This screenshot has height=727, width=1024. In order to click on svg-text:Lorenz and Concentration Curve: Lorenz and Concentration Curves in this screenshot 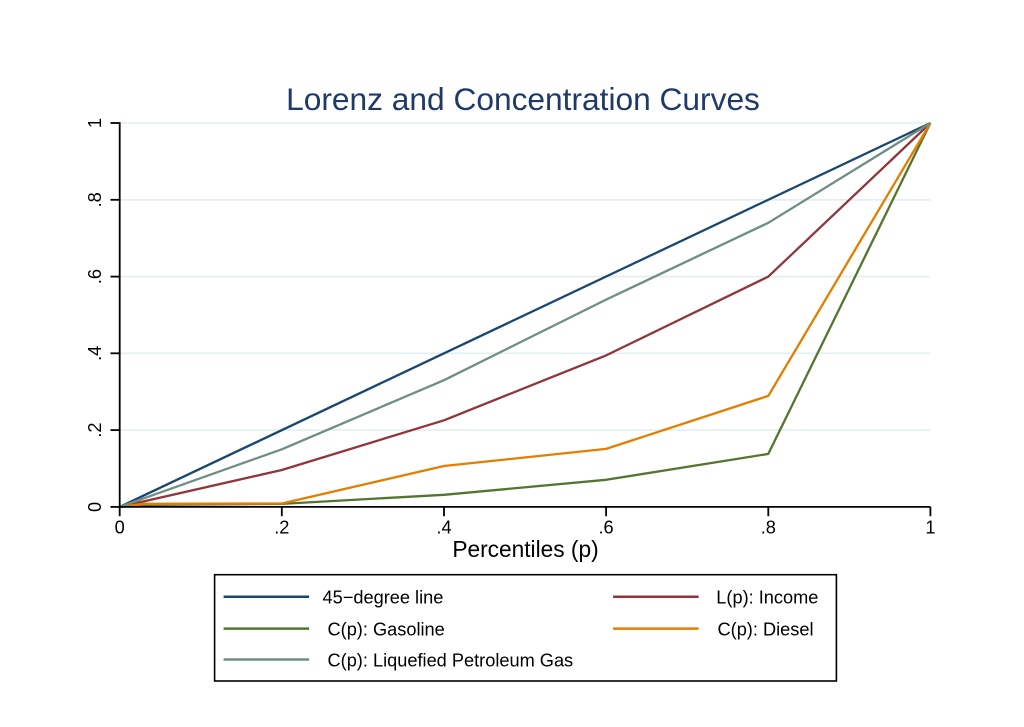, I will do `click(523, 99)`.